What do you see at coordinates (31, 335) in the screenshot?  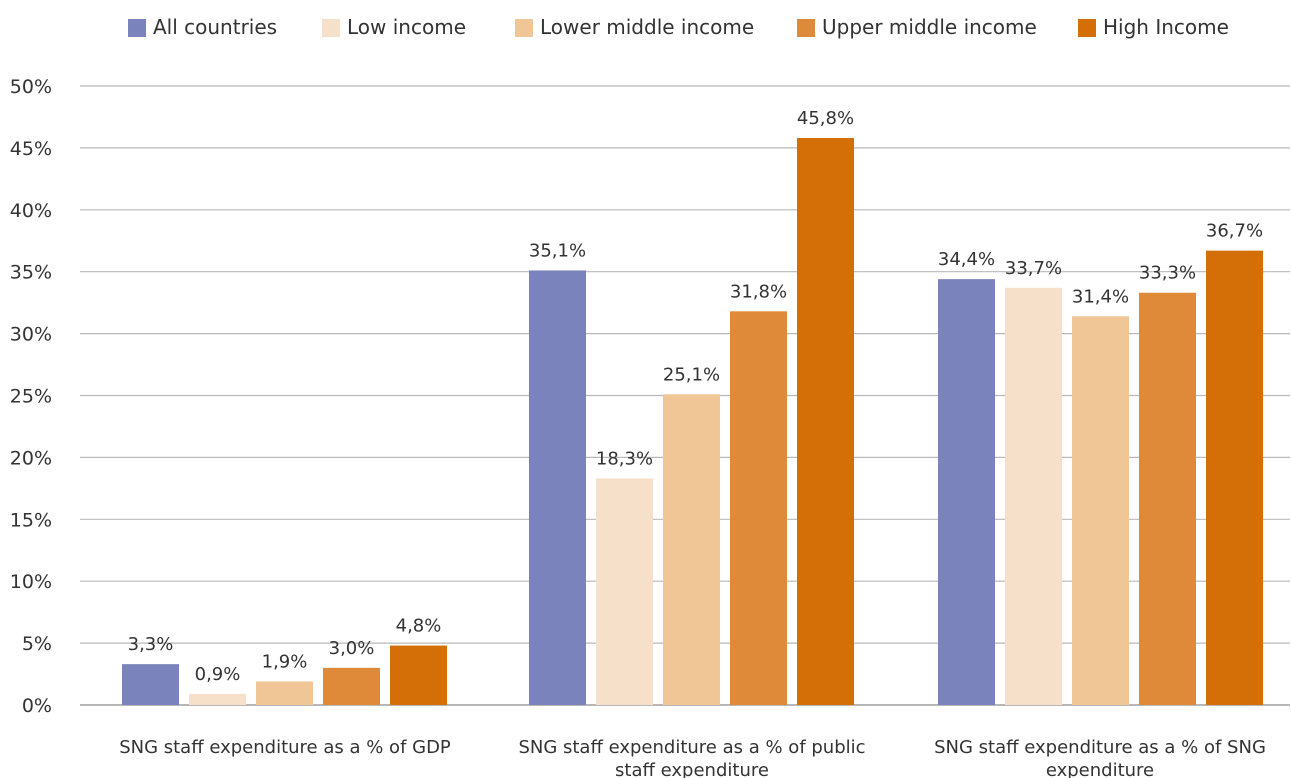 I see `y-tick-label: 30%` at bounding box center [31, 335].